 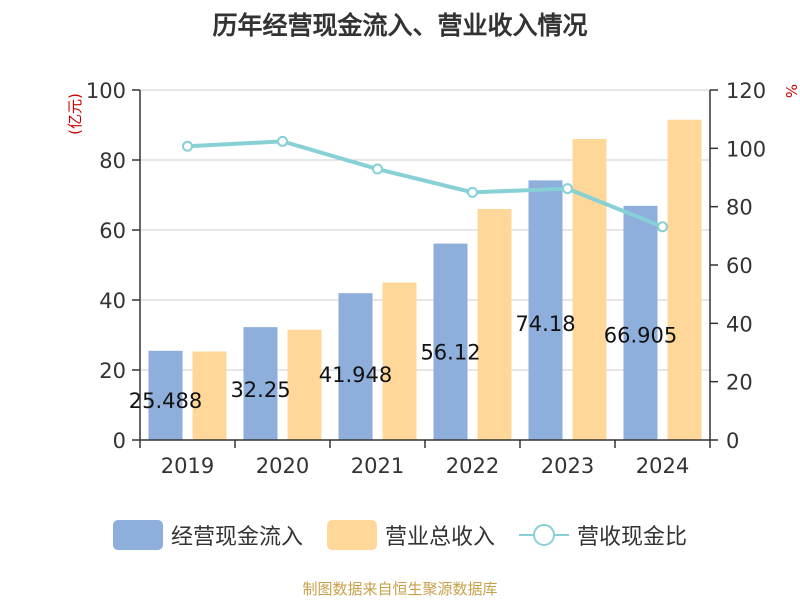 I want to click on x-tick-label: 2023, so click(x=567, y=466).